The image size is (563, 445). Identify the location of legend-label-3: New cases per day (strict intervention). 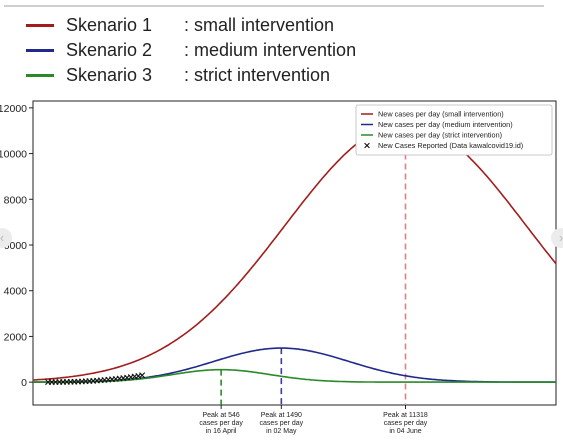
(440, 135).